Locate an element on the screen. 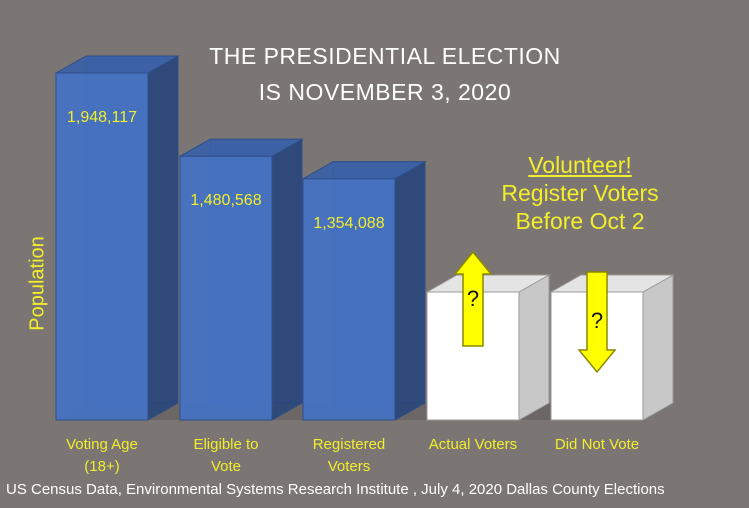  x-tick-label: Voting Age (18+) is located at coordinates (102, 455).